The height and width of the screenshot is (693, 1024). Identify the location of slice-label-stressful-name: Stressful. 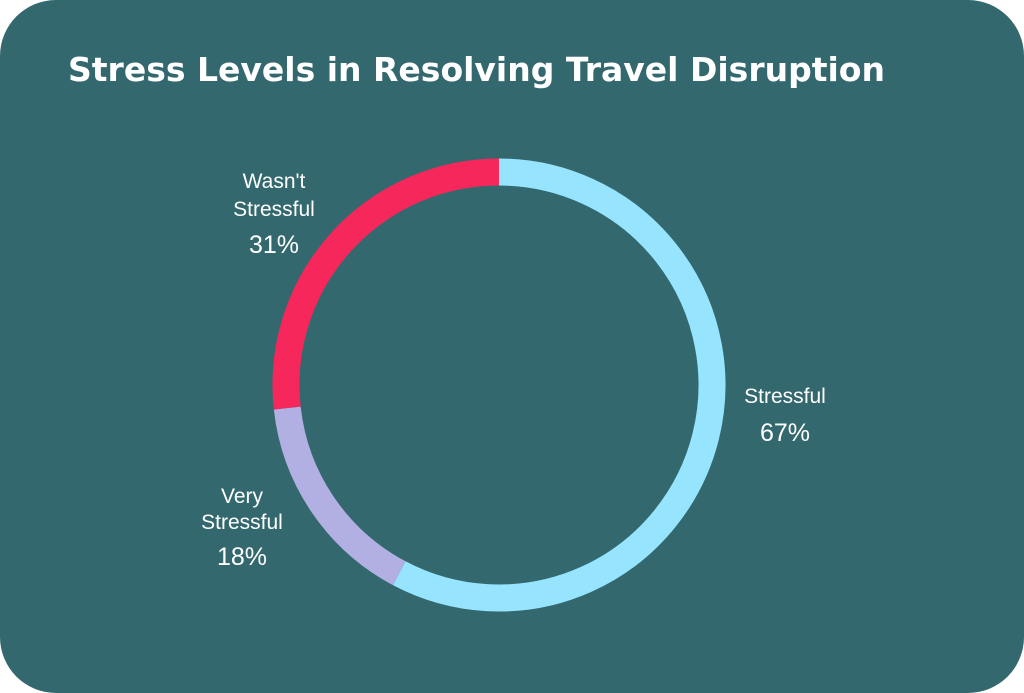
(785, 396).